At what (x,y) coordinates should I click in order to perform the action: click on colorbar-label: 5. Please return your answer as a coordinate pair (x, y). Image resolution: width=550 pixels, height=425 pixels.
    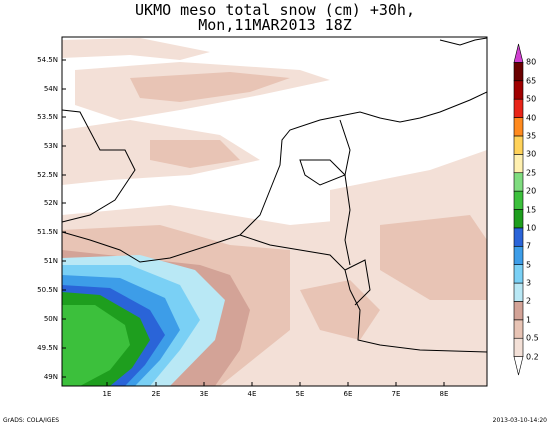
    Looking at the image, I should click on (529, 265).